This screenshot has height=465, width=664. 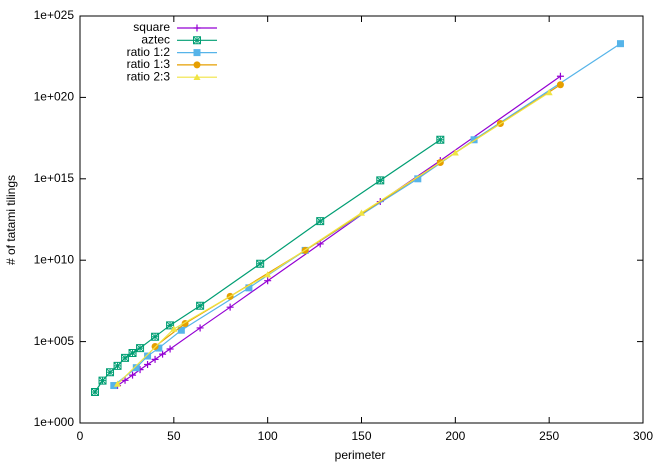 What do you see at coordinates (54, 259) in the screenshot?
I see `y-tick-label: 1e+010` at bounding box center [54, 259].